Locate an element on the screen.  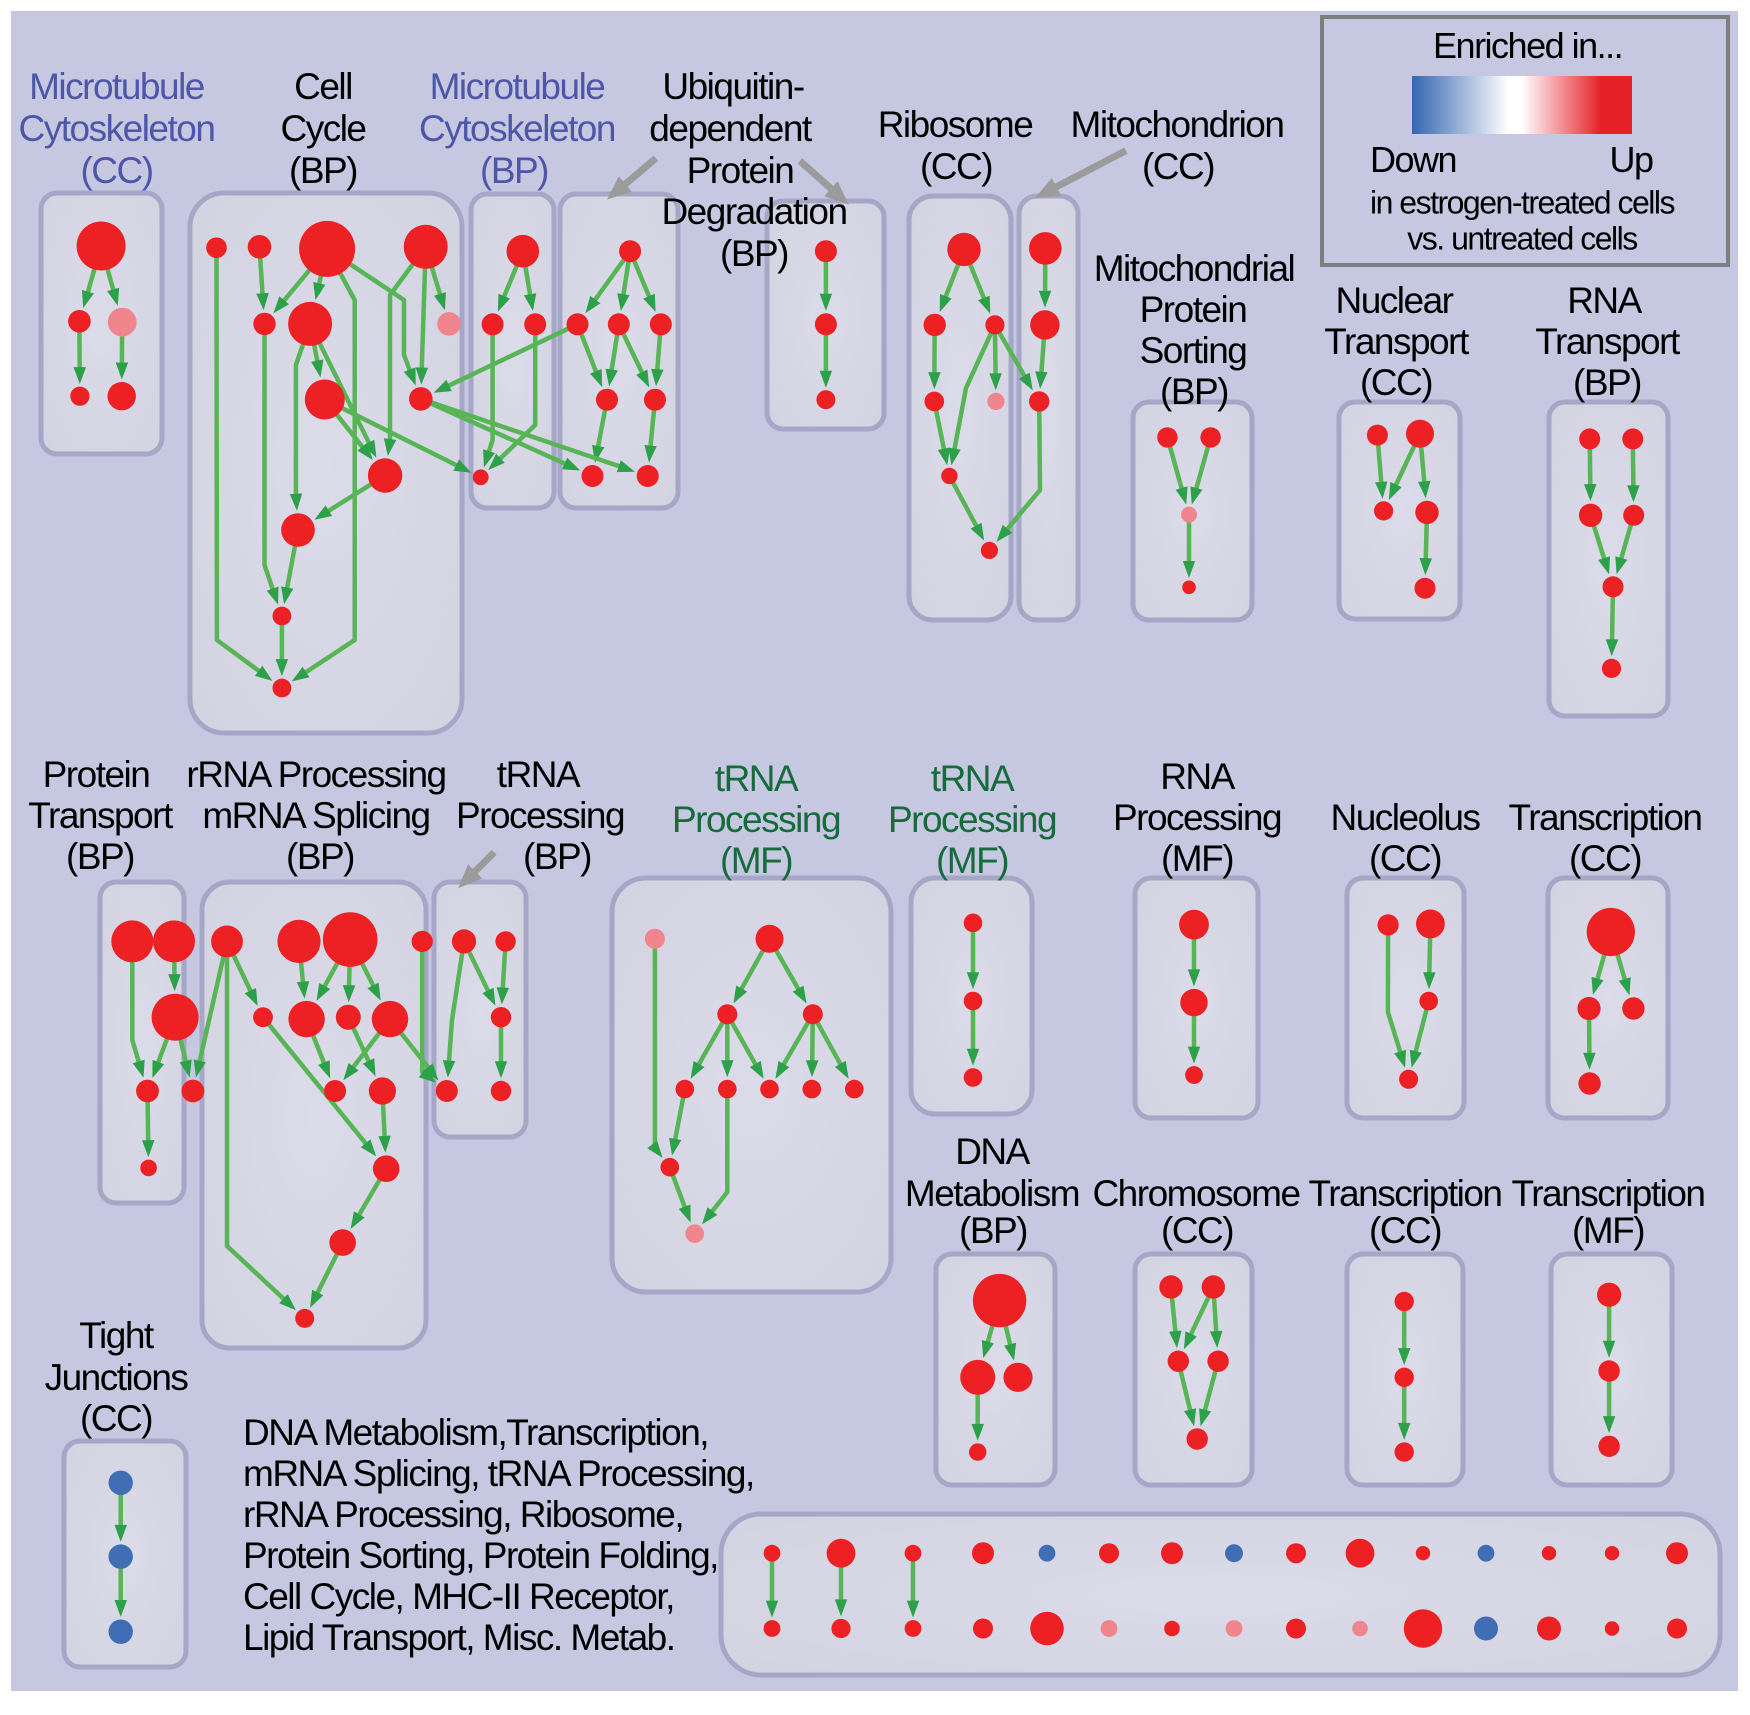
svg-text: Junctions is located at coordinates (117, 1377).